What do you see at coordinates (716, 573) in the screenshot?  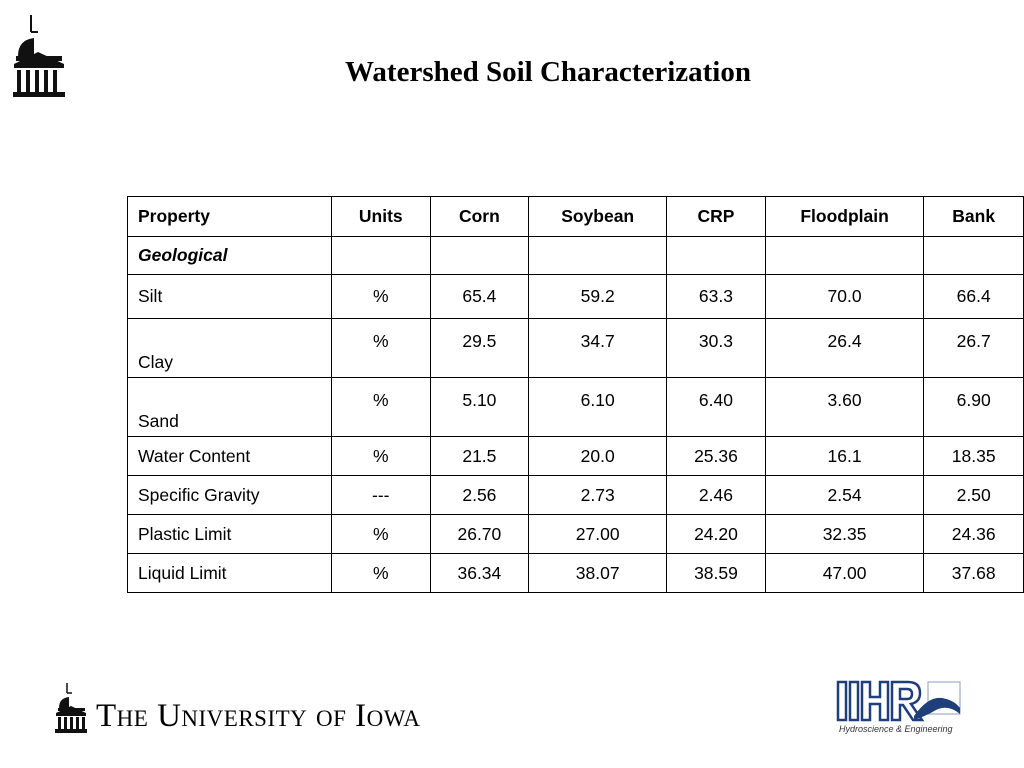 I see `value-cell: 38.59` at bounding box center [716, 573].